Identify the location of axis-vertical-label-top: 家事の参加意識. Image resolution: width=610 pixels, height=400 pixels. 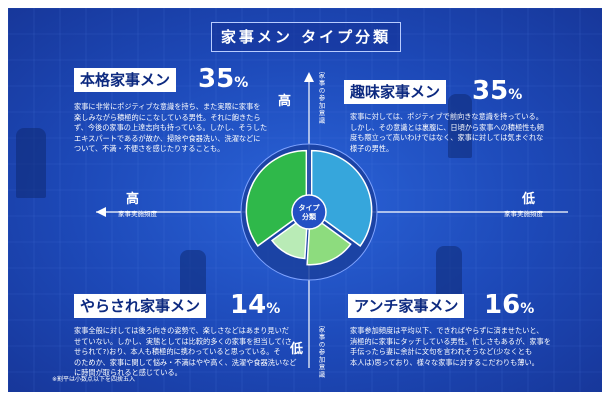
(321, 98).